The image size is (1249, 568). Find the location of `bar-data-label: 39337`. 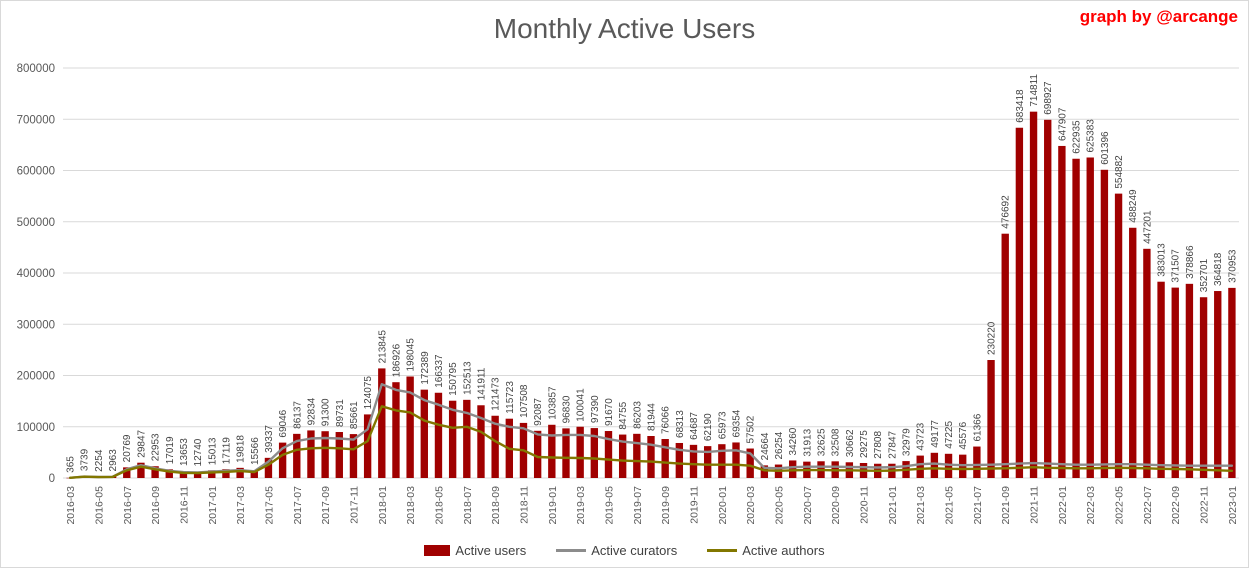

bar-data-label: 39337 is located at coordinates (269, 439).